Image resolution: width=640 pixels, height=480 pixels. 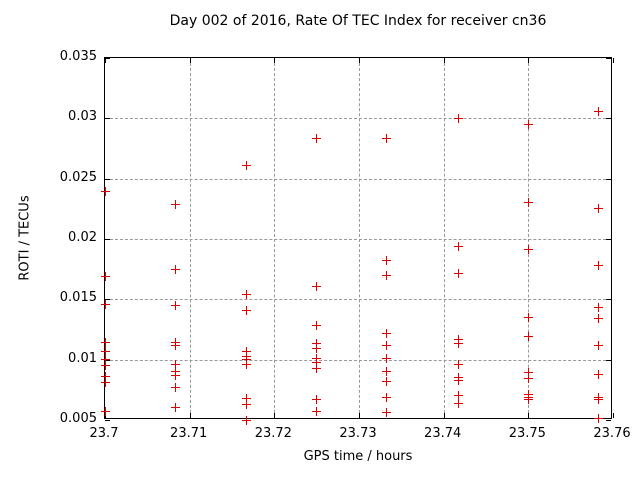 I want to click on x-tick-label: 23.75, so click(x=527, y=433).